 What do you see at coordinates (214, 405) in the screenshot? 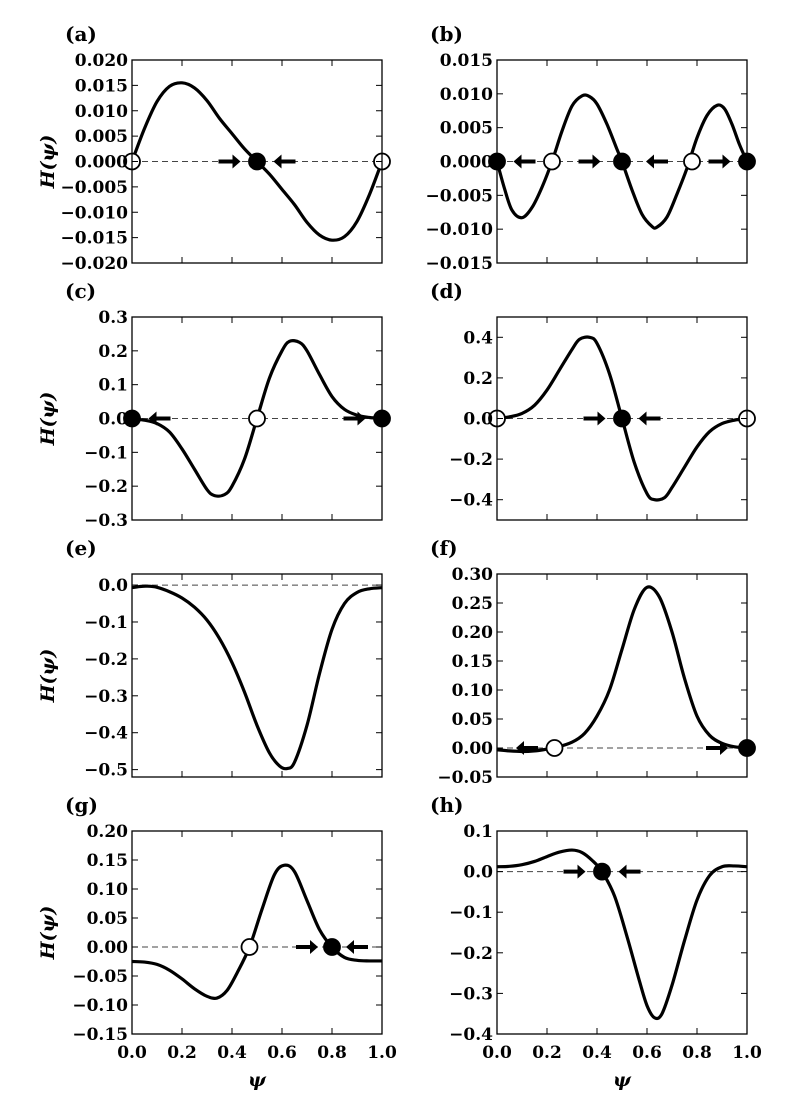
I see `panel-c: 0.3 0.2 0.1 0.0 −0.1 −0.2 −0.3 (c) H(ψ)` at bounding box center [214, 405].